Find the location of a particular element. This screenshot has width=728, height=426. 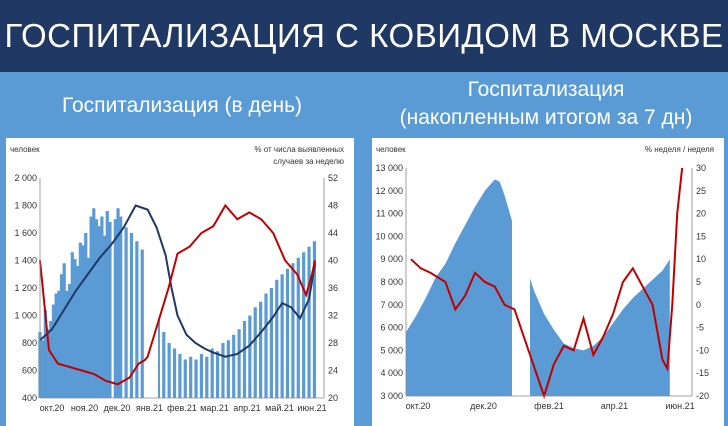

x-tick-label: май.21 is located at coordinates (279, 408).